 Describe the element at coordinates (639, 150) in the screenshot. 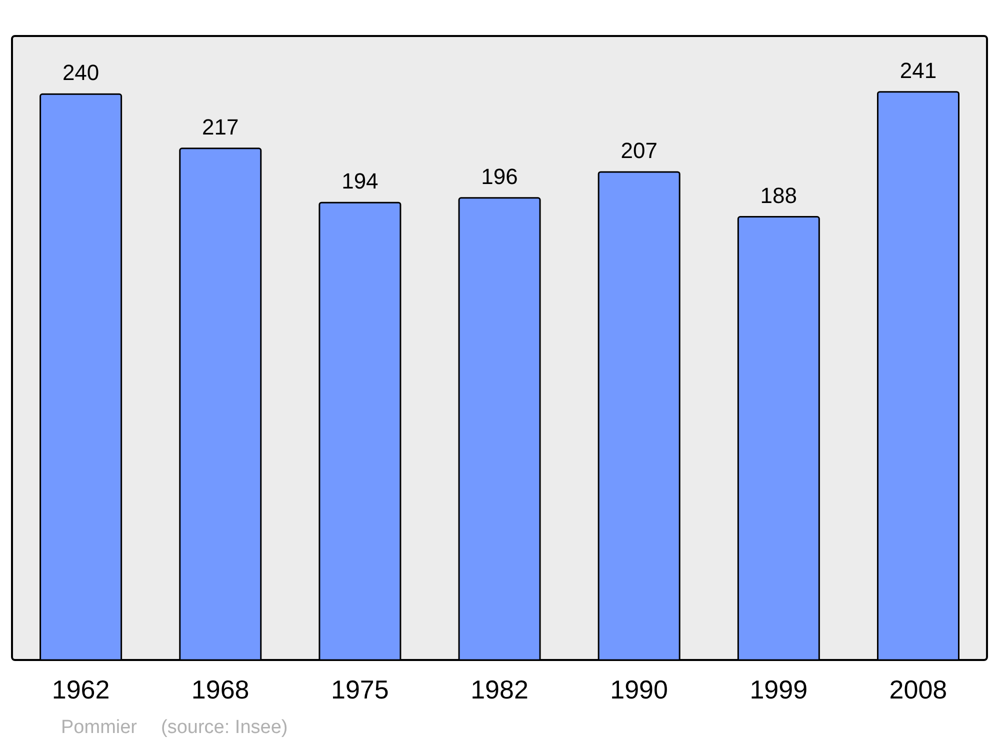

I see `data-label: 207` at that location.